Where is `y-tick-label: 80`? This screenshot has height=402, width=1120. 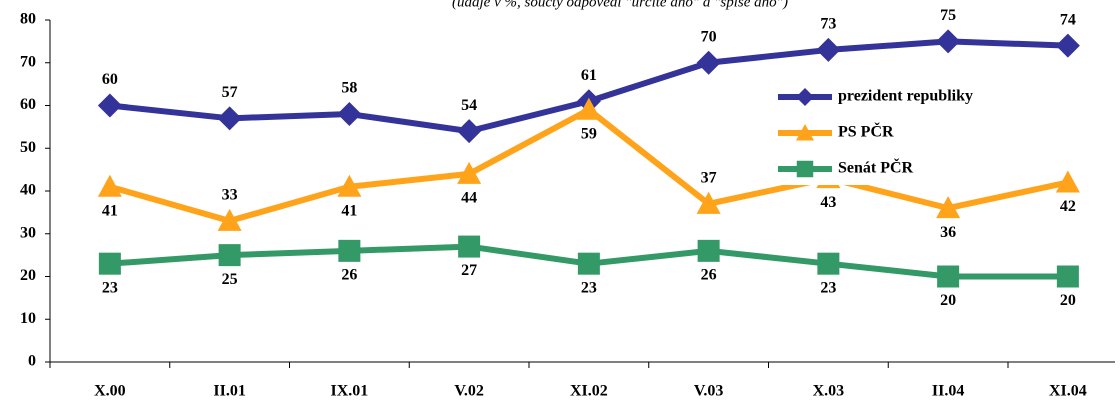 y-tick-label: 80 is located at coordinates (28, 19).